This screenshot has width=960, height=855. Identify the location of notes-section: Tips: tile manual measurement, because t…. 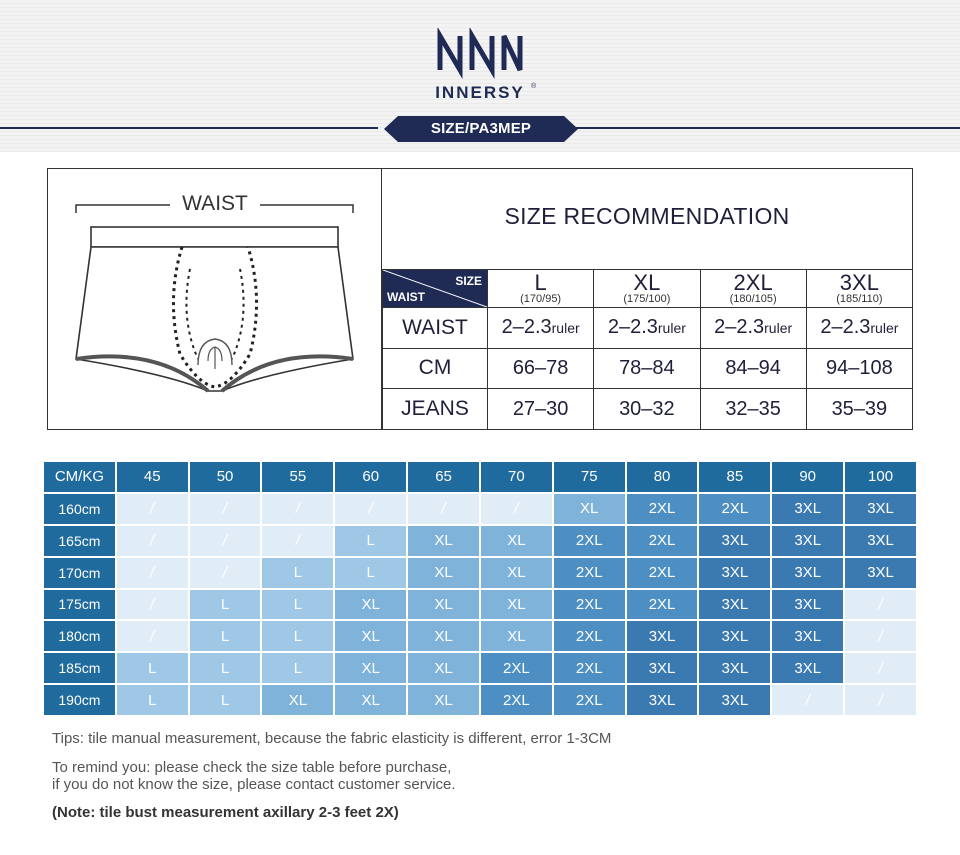
(492, 776).